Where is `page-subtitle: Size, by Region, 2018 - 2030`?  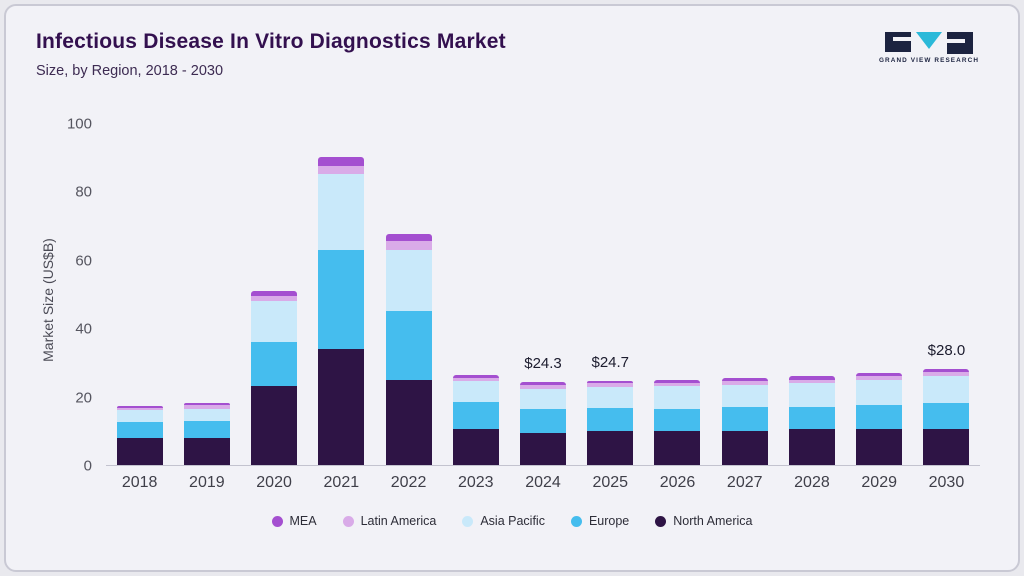
page-subtitle: Size, by Region, 2018 - 2030 is located at coordinates (130, 71).